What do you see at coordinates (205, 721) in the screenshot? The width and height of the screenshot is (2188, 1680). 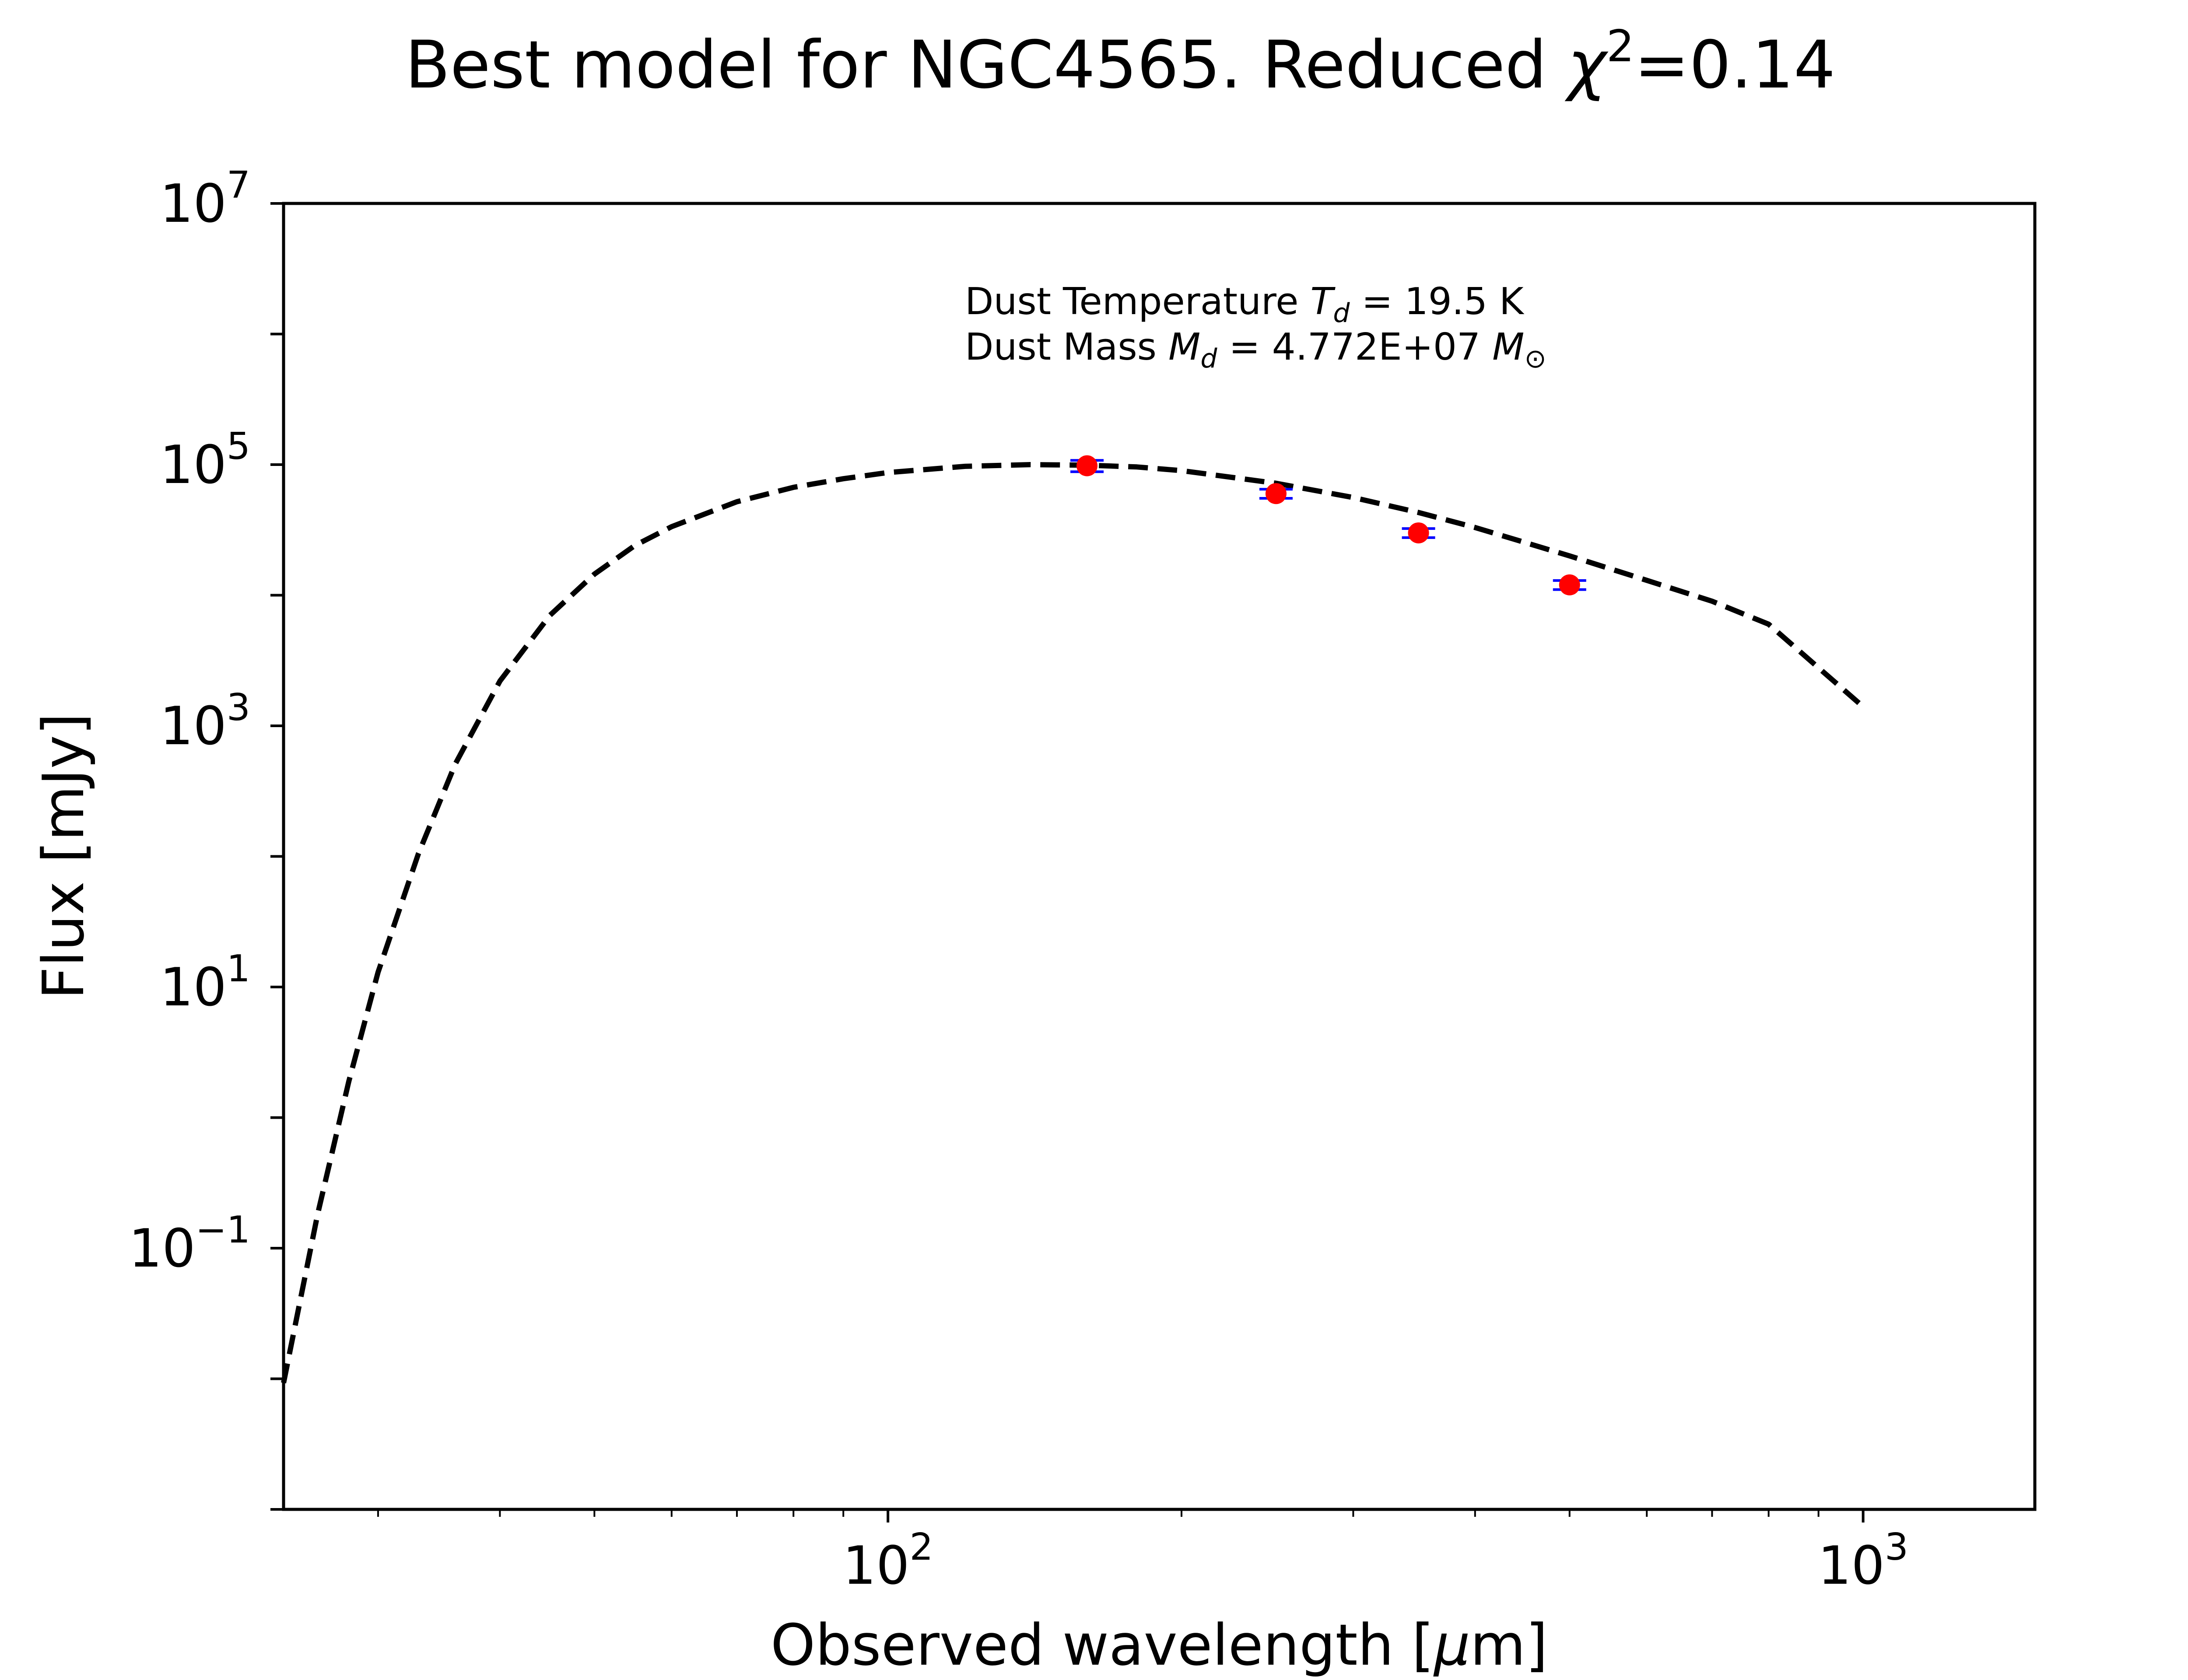 I see `y-tick-label: 10³` at bounding box center [205, 721].